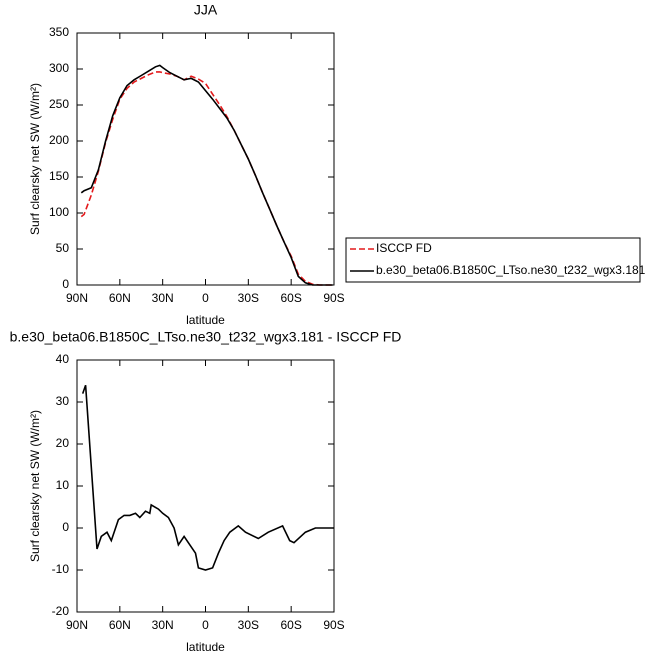 Image resolution: width=646 pixels, height=659 pixels. What do you see at coordinates (63, 248) in the screenshot?
I see `y-tick-label: 50` at bounding box center [63, 248].